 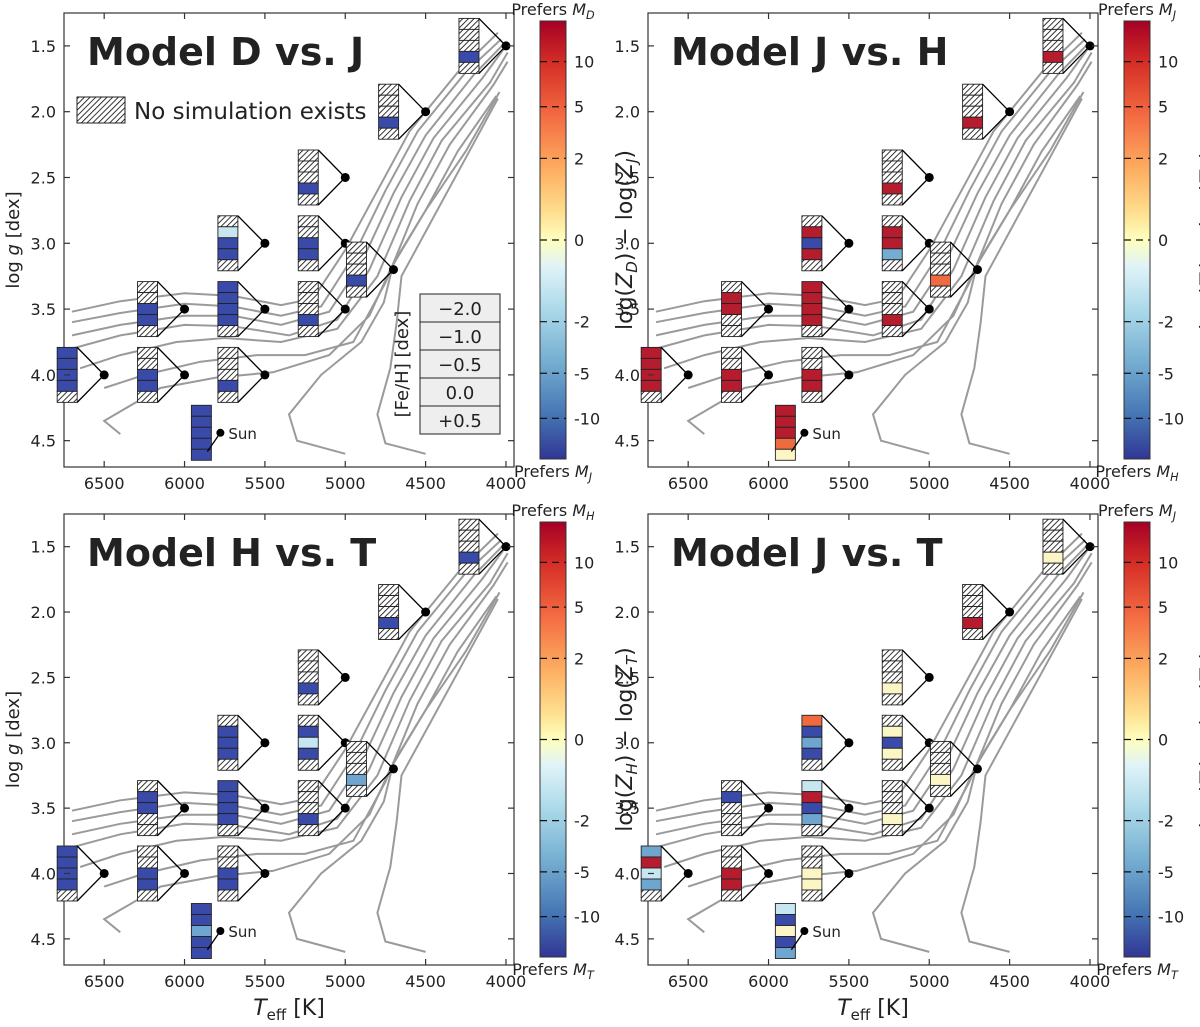 I want to click on sun-point, so click(x=220, y=931).